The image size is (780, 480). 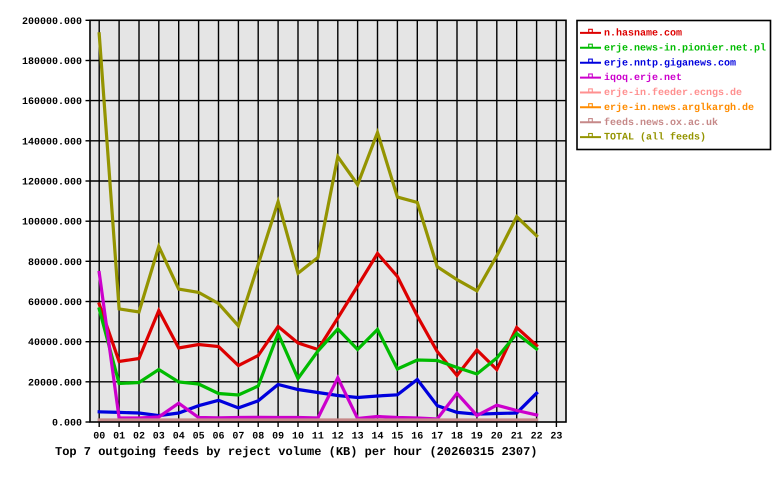 I want to click on svg-text: 19, so click(x=477, y=437).